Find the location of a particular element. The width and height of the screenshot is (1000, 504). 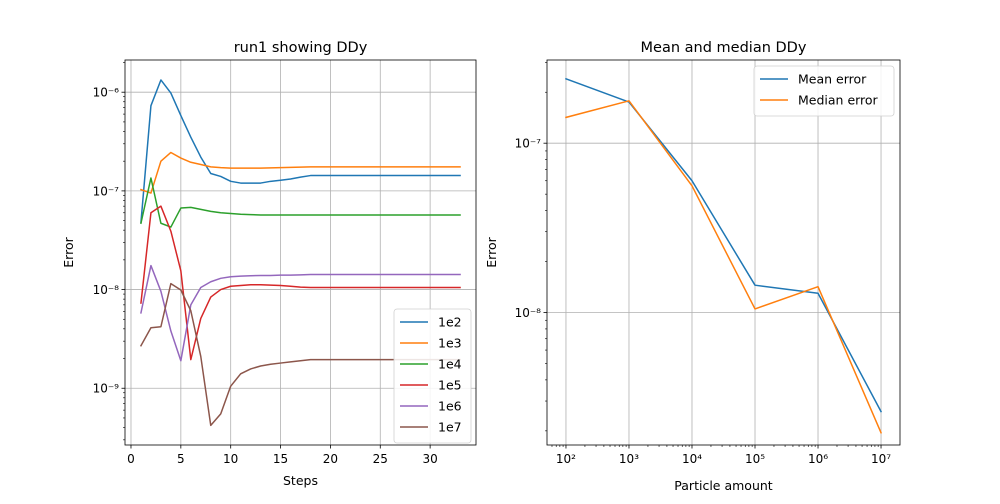

x-tick-label: 10³ is located at coordinates (629, 459).